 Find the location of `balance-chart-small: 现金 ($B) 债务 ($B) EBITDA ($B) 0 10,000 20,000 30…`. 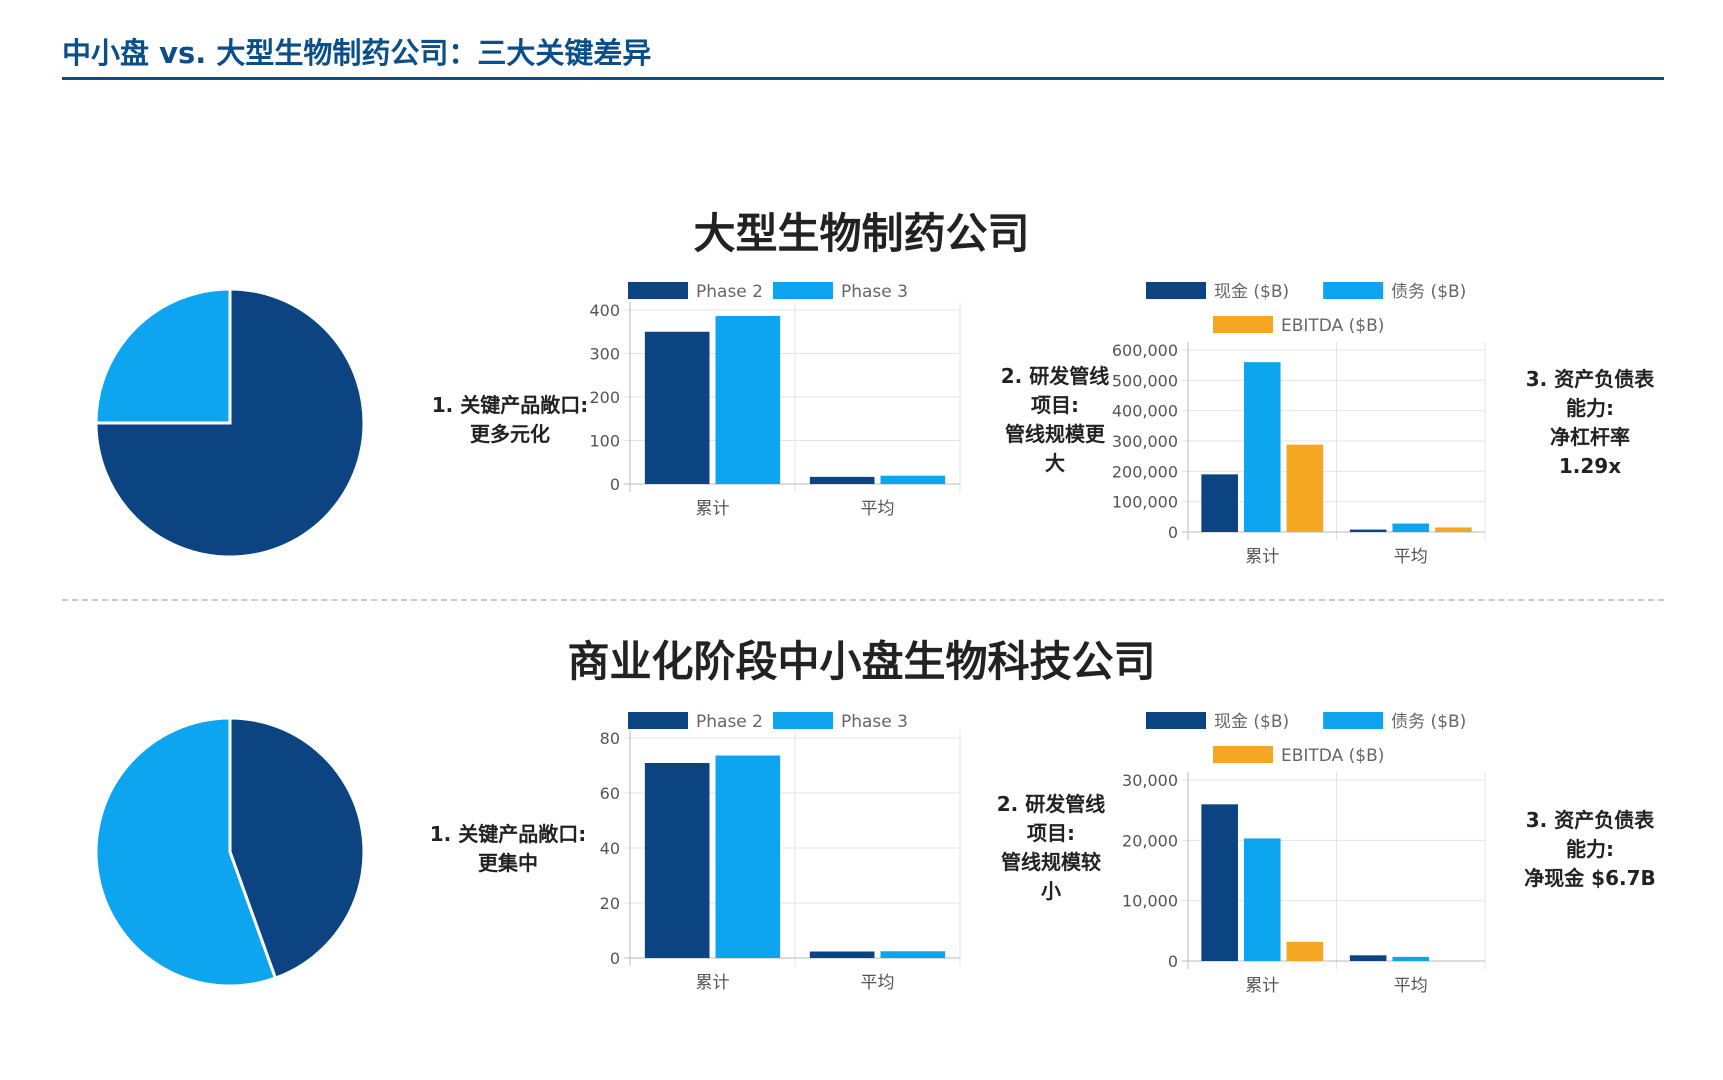

balance-chart-small: 现金 ($B) 债务 ($B) EBITDA ($B) 0 10,000 20,000 30… is located at coordinates (1304, 854).